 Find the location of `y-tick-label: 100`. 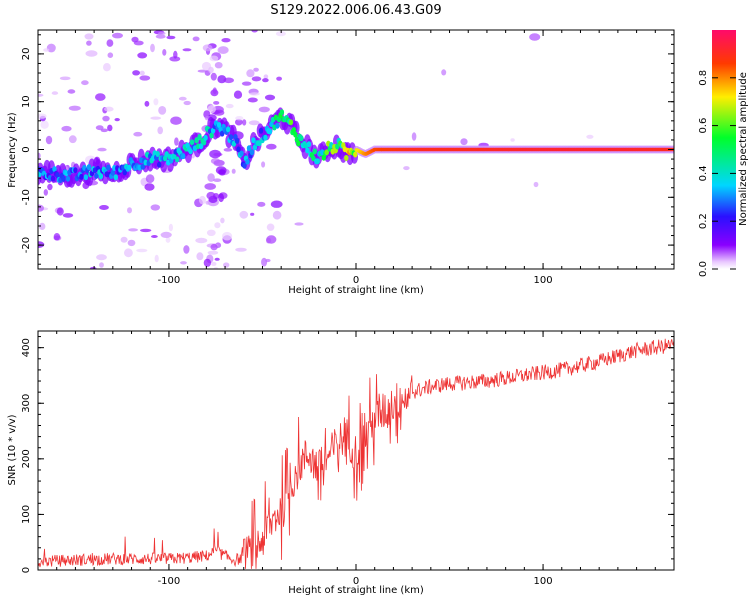

y-tick-label: 100 is located at coordinates (26, 514).